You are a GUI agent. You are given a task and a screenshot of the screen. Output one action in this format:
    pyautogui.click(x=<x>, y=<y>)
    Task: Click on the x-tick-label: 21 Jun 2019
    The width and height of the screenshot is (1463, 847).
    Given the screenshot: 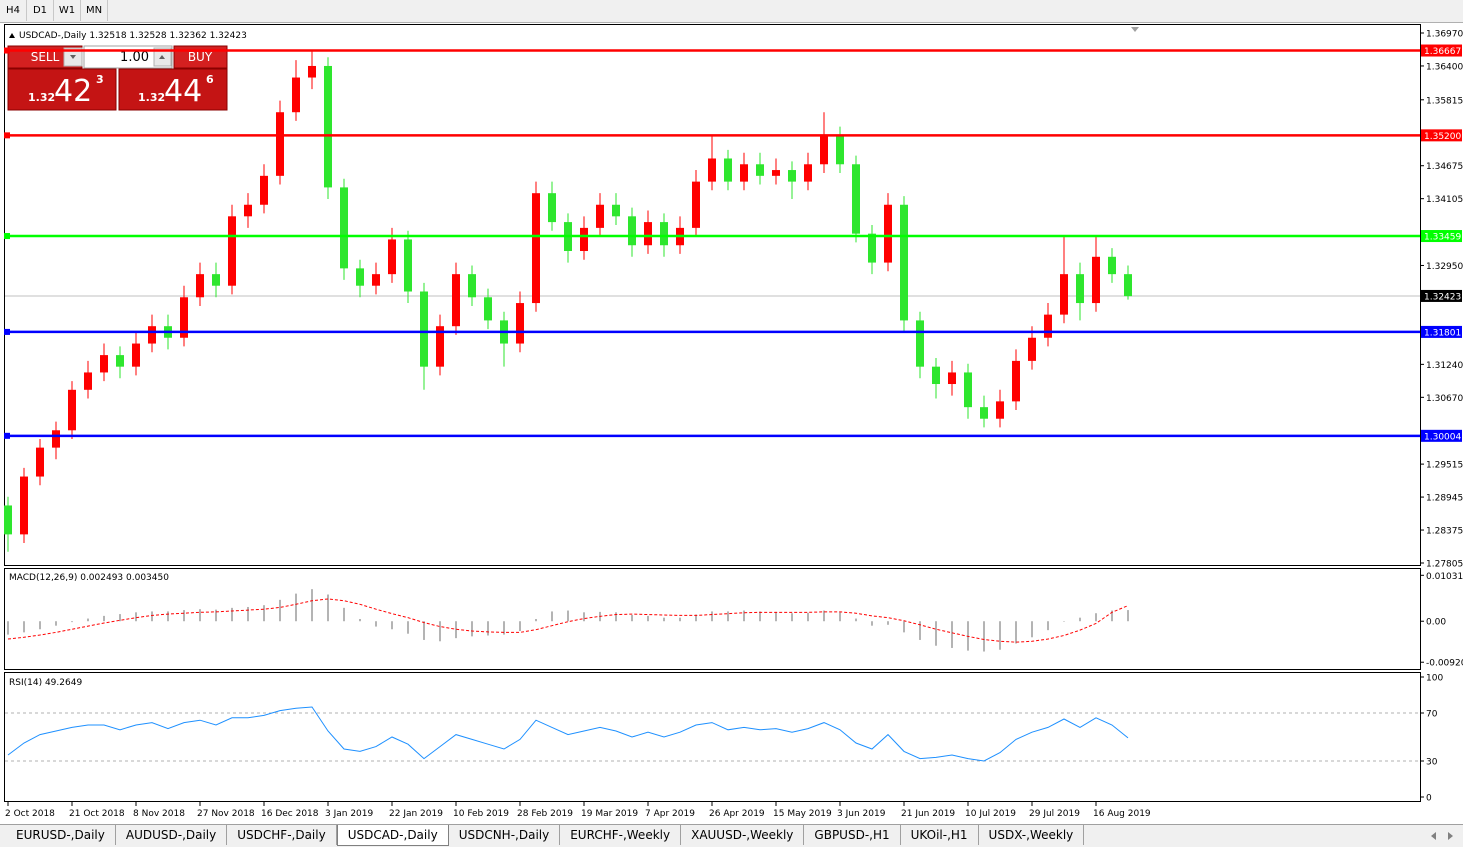 What is the action you would take?
    pyautogui.click(x=928, y=814)
    